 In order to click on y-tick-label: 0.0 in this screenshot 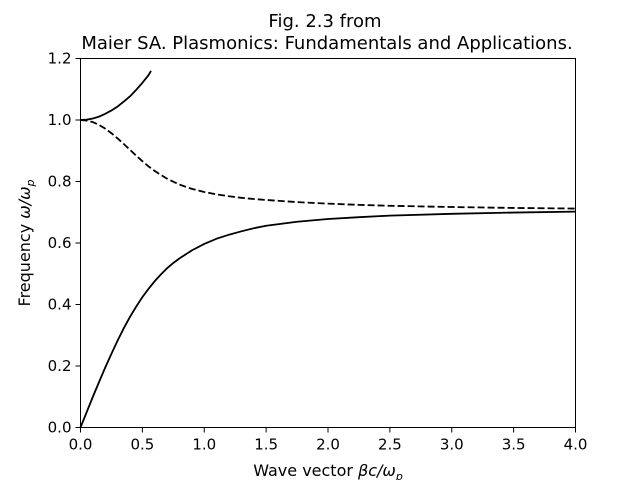, I will do `click(60, 428)`.